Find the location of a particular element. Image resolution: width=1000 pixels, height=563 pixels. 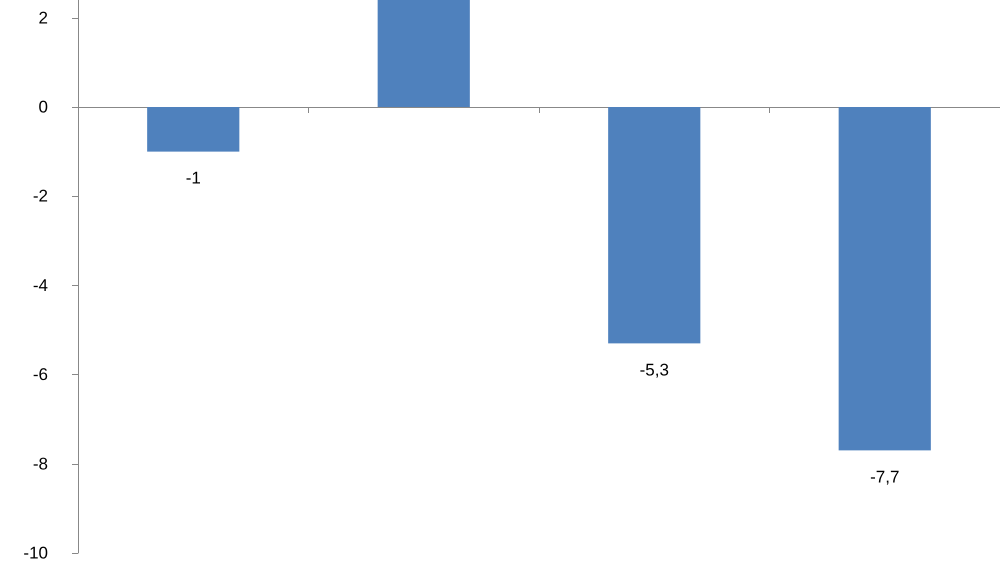

y-tick-label: -6 is located at coordinates (40, 374).